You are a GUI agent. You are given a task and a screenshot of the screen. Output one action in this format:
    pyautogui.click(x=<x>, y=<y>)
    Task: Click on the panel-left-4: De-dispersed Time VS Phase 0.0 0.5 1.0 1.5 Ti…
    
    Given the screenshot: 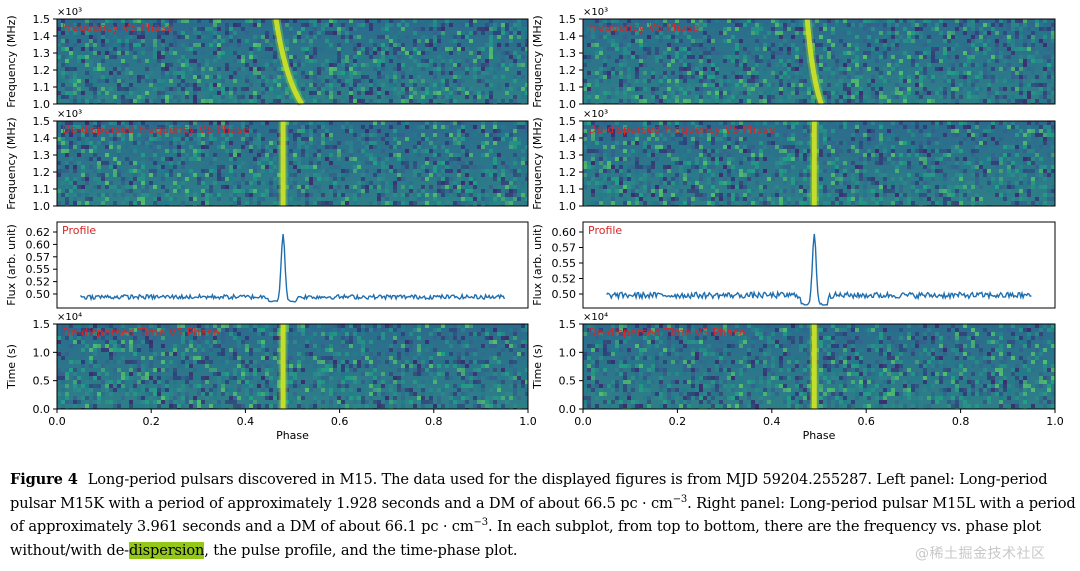 What is the action you would take?
    pyautogui.click(x=267, y=364)
    